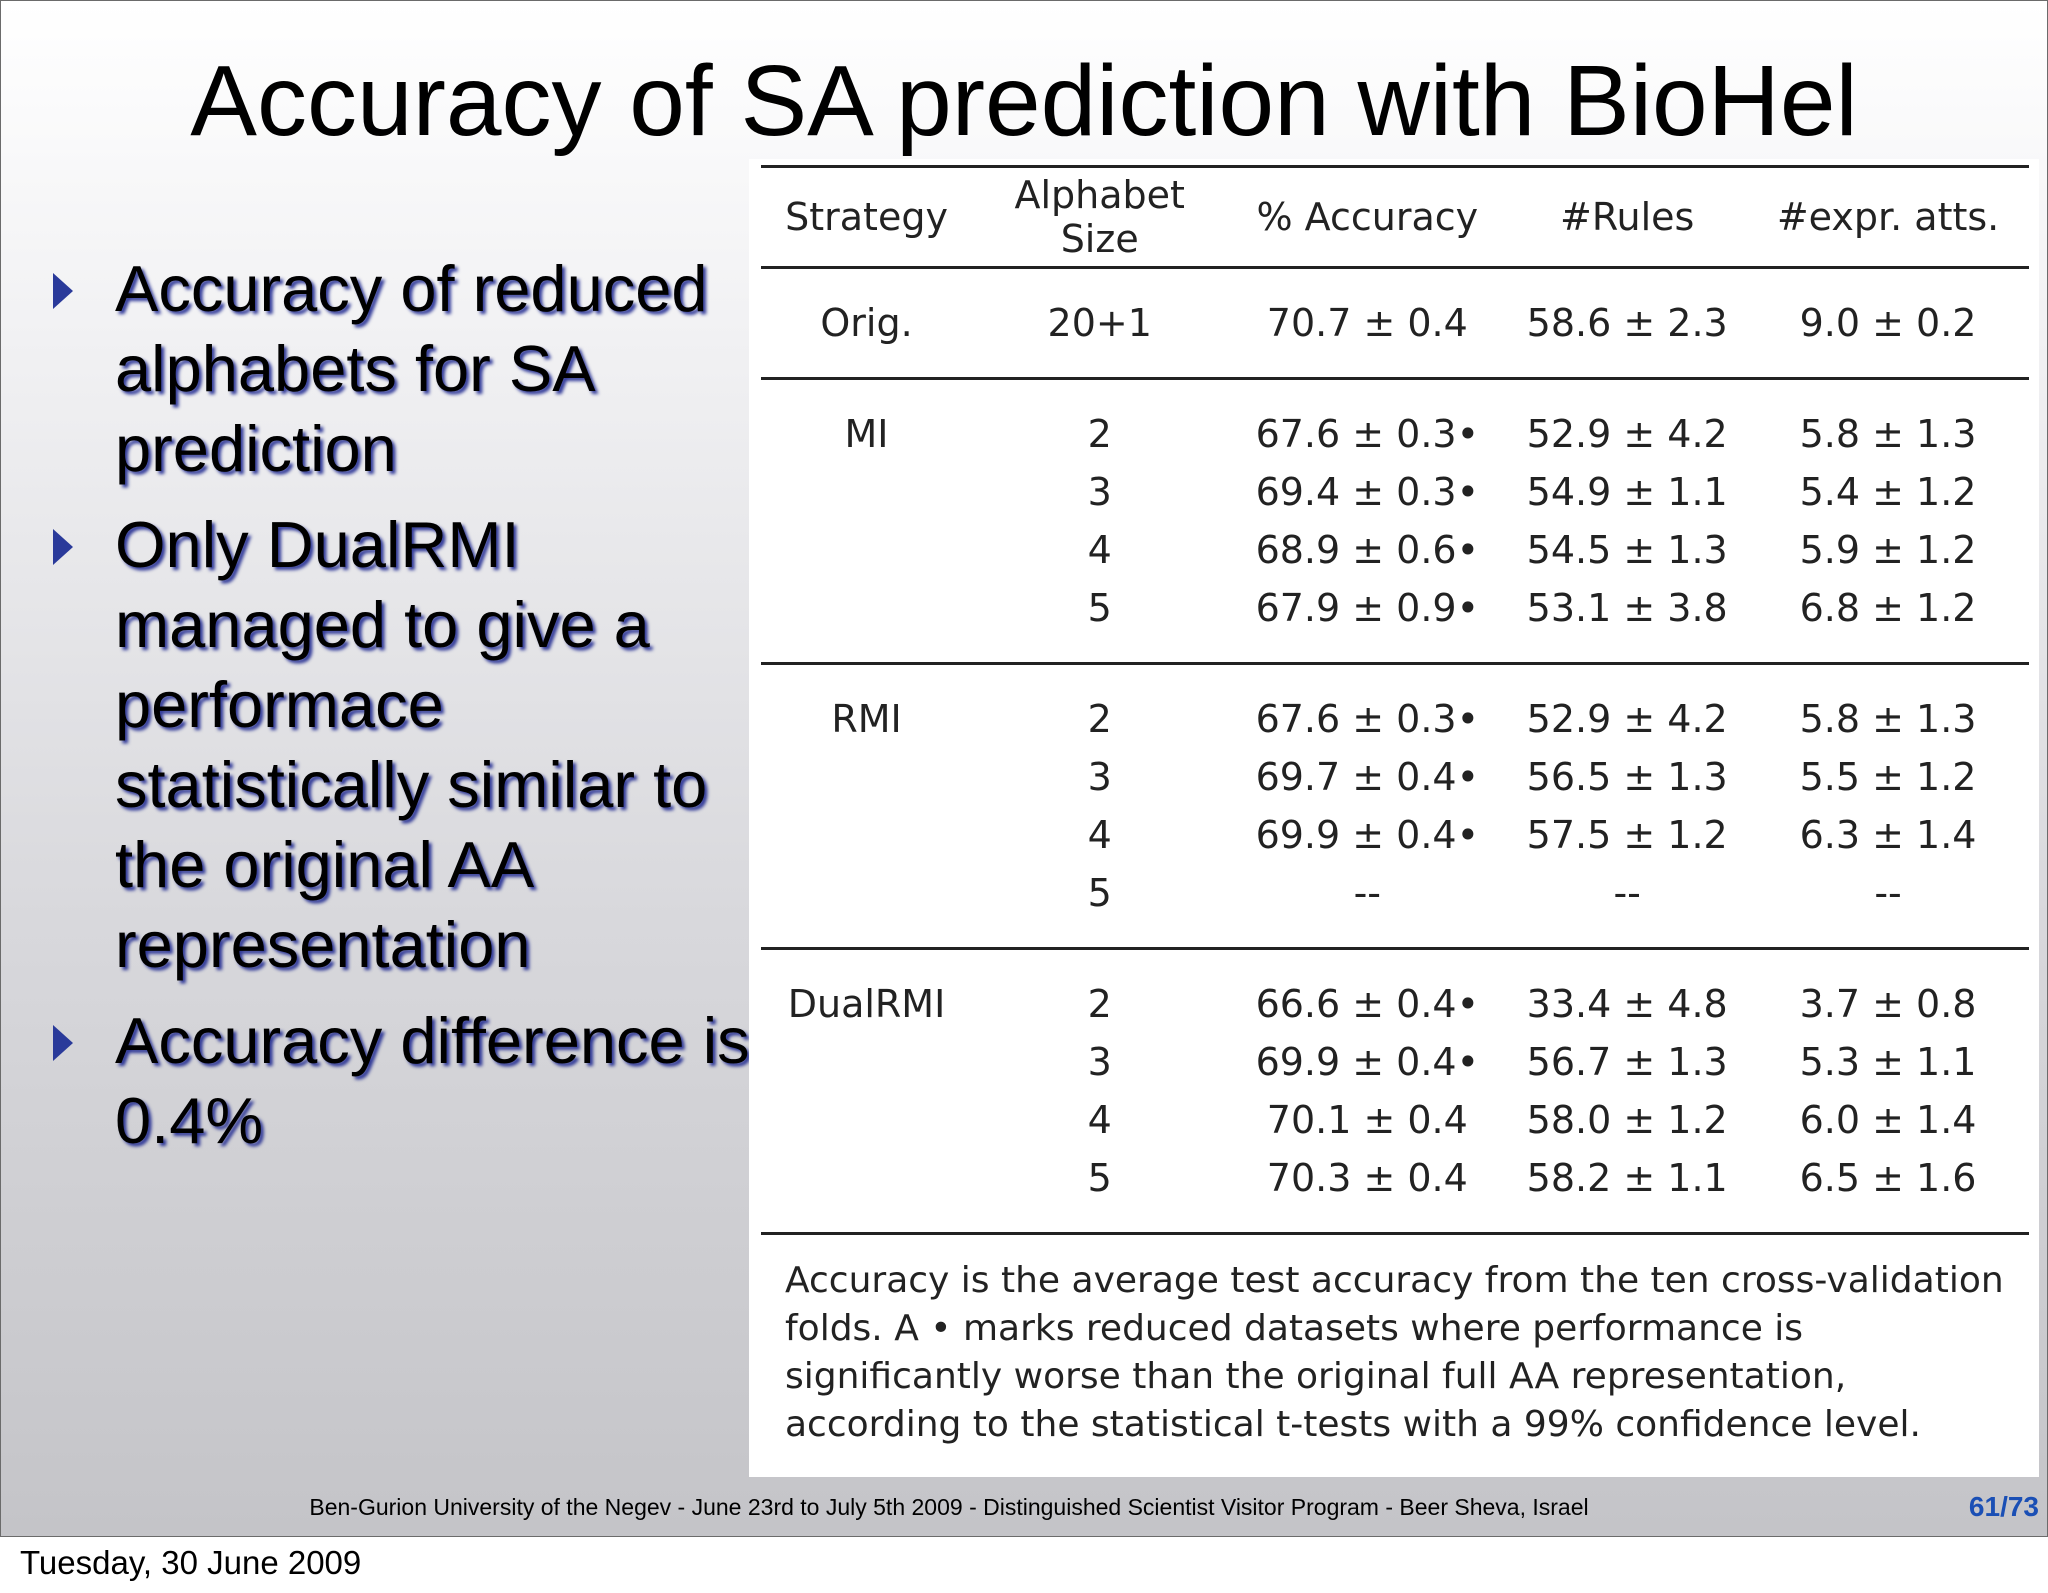  I want to click on cell-accuracy: 69.7 ± 0.4•, so click(1367, 777).